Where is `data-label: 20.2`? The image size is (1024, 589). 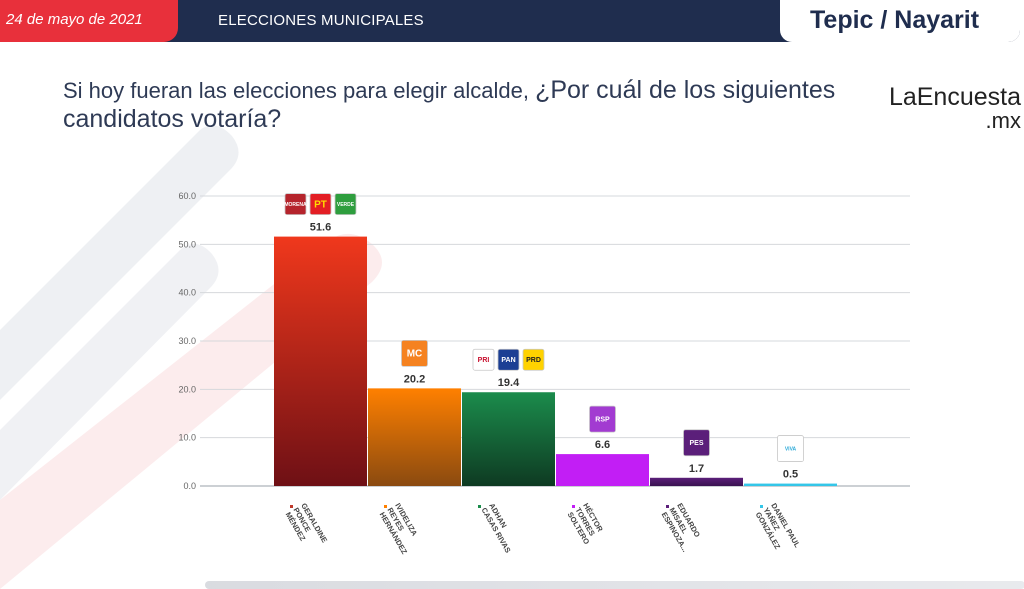 data-label: 20.2 is located at coordinates (414, 379).